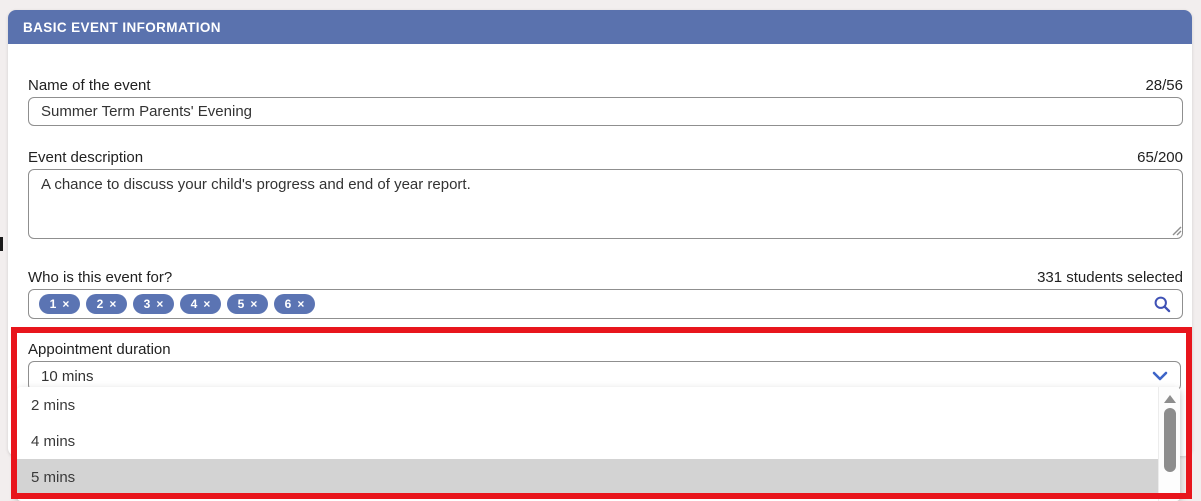 The height and width of the screenshot is (501, 1201). What do you see at coordinates (1164, 85) in the screenshot?
I see `name-char-counter: 28/56` at bounding box center [1164, 85].